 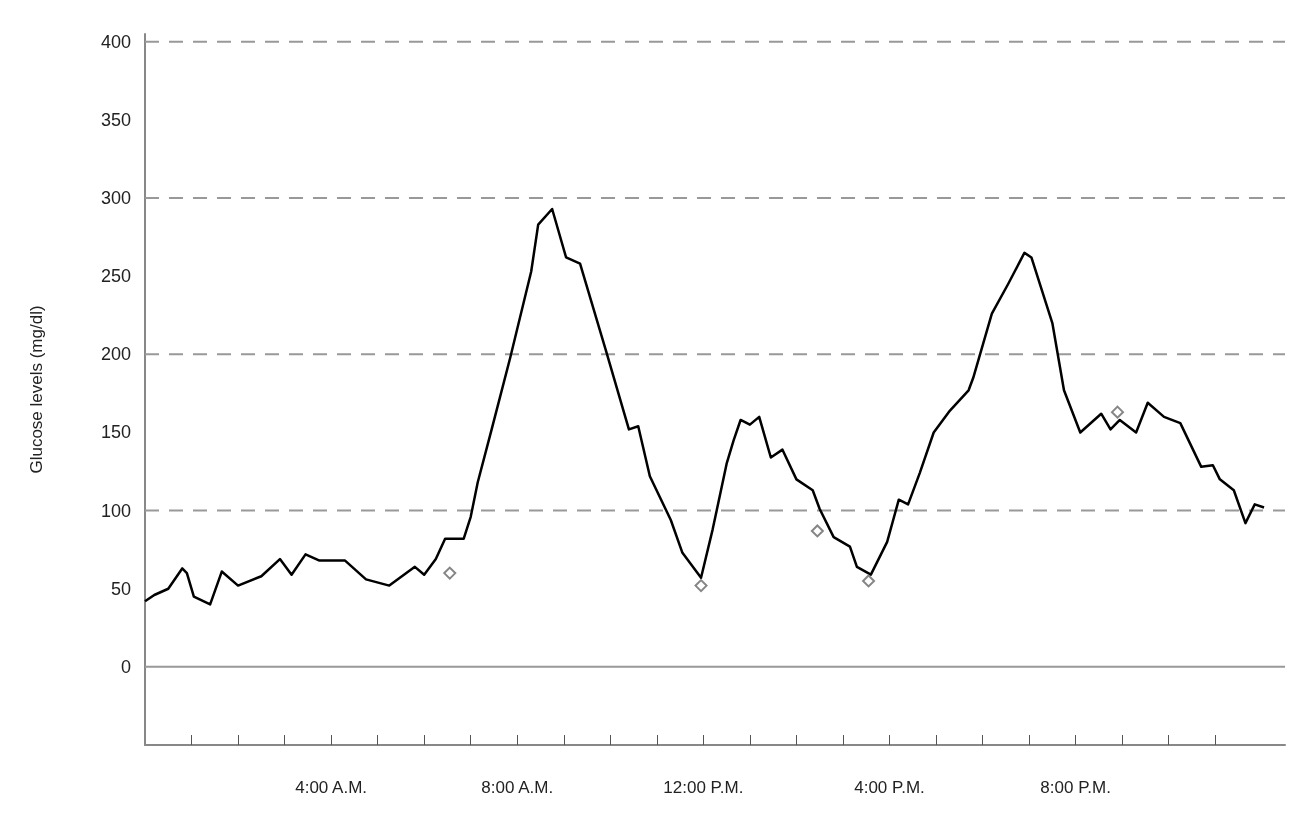 What do you see at coordinates (36, 389) in the screenshot?
I see `y-axis-title: Glucose levels (mg/dl)` at bounding box center [36, 389].